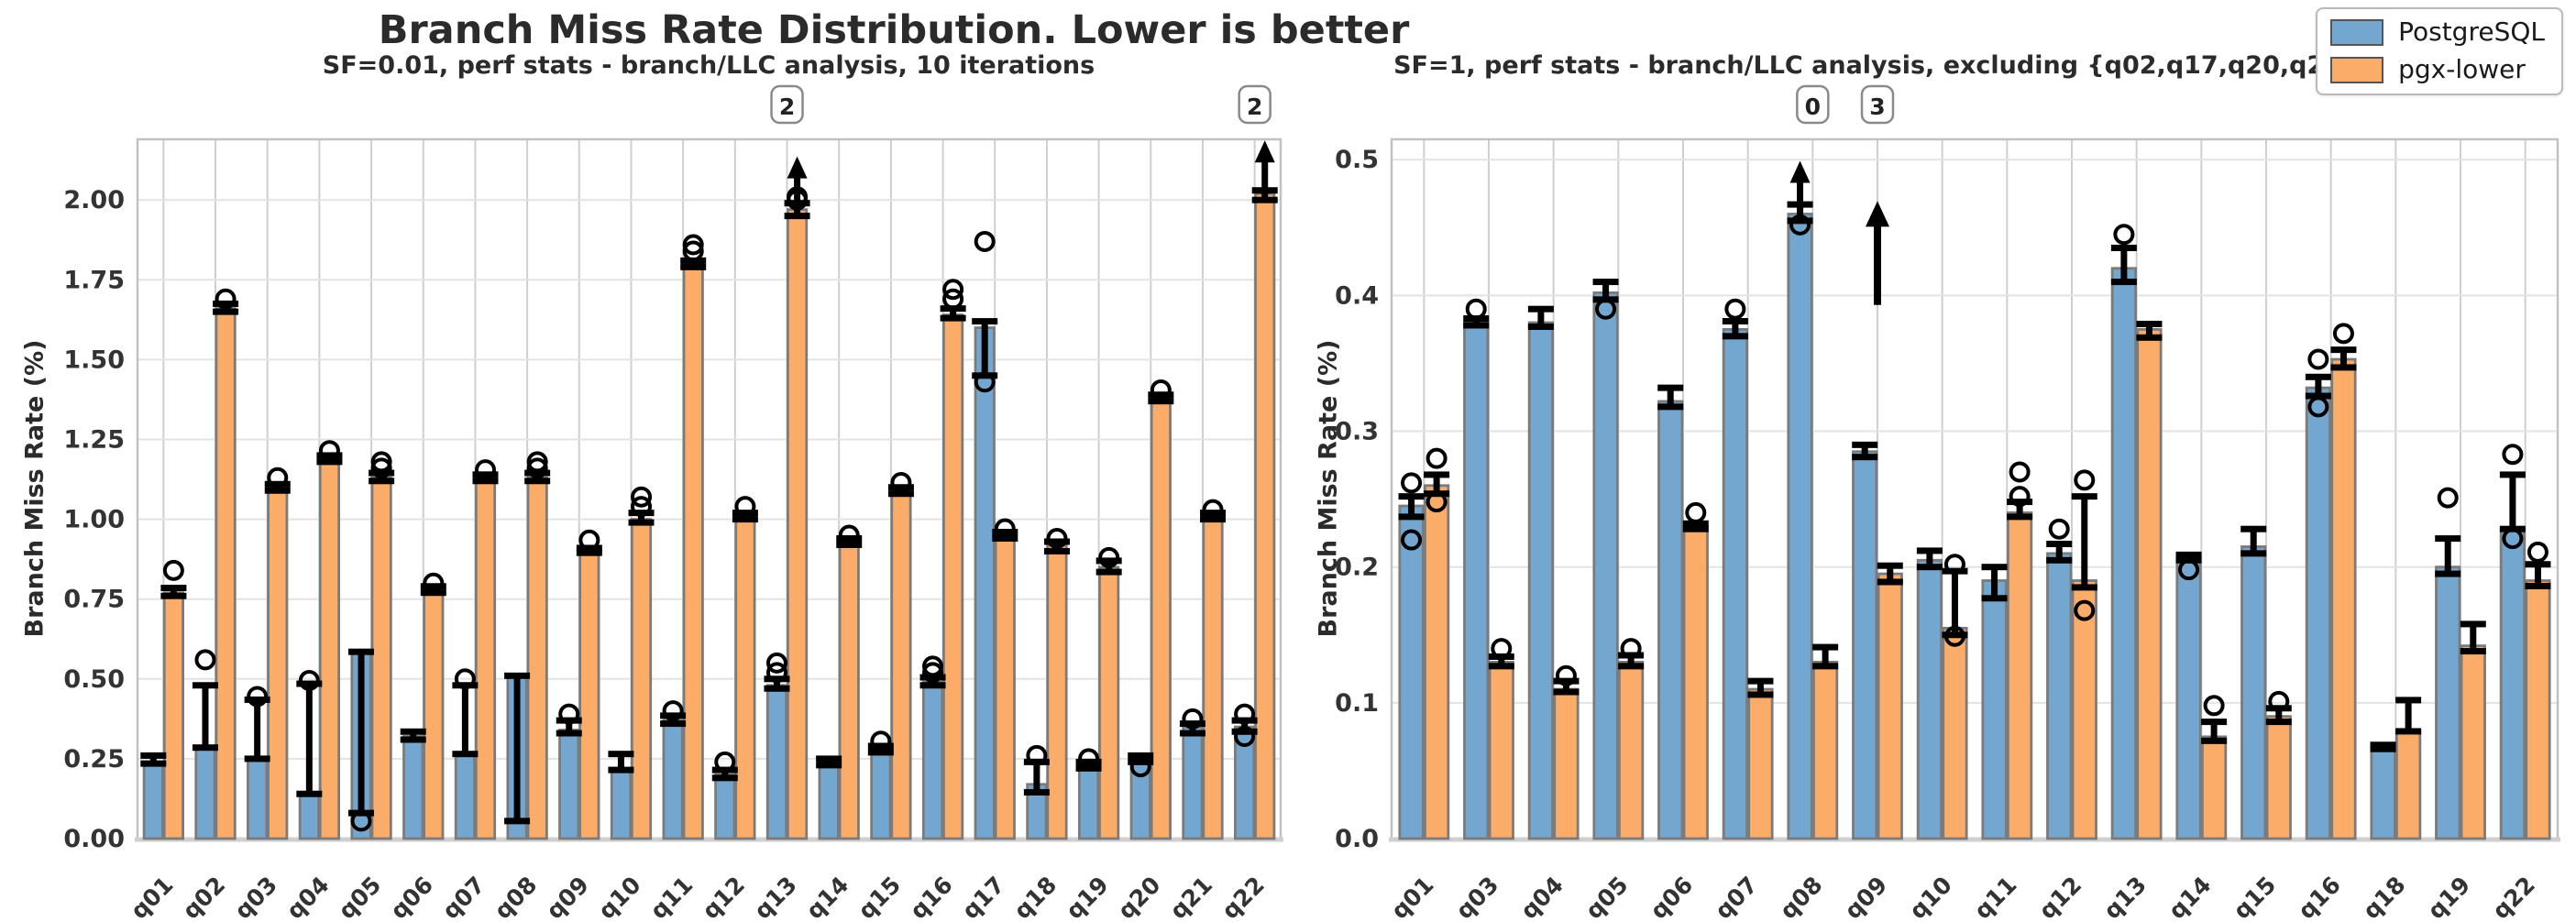 The image size is (2576, 922). I want to click on bar-q19-postgresql, so click(2448, 702).